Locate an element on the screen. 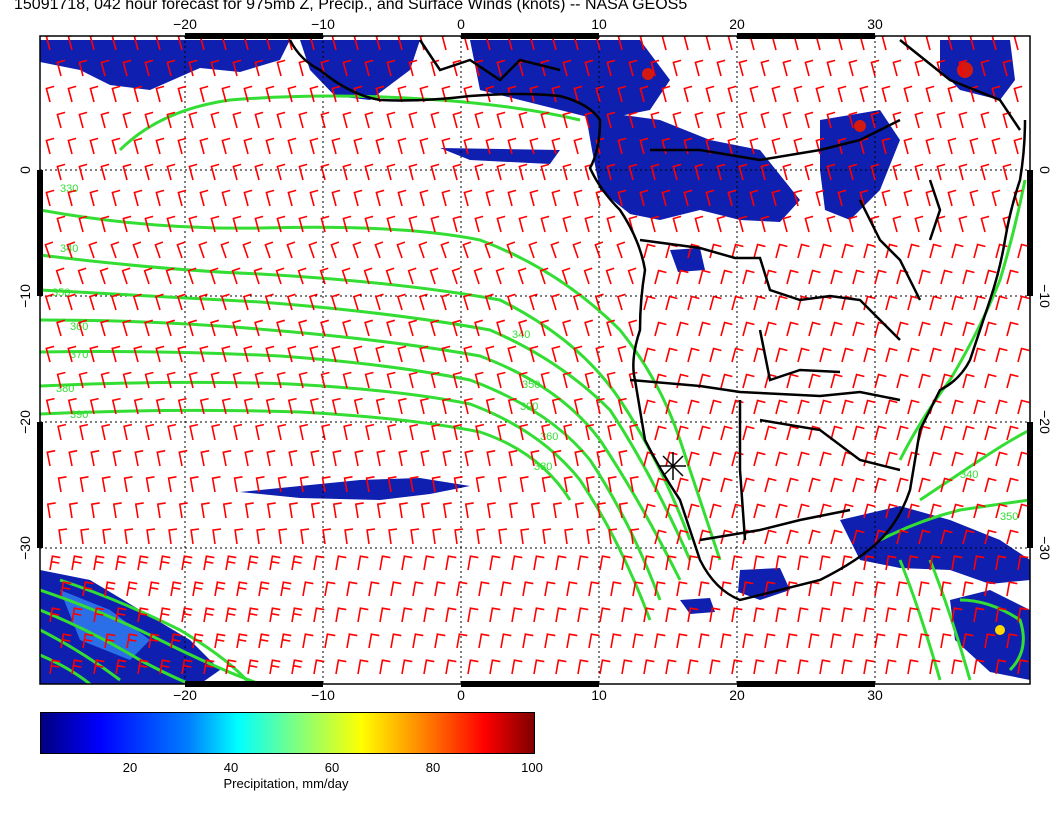 The width and height of the screenshot is (1056, 816). colorbar-tick: 20 is located at coordinates (130, 767).